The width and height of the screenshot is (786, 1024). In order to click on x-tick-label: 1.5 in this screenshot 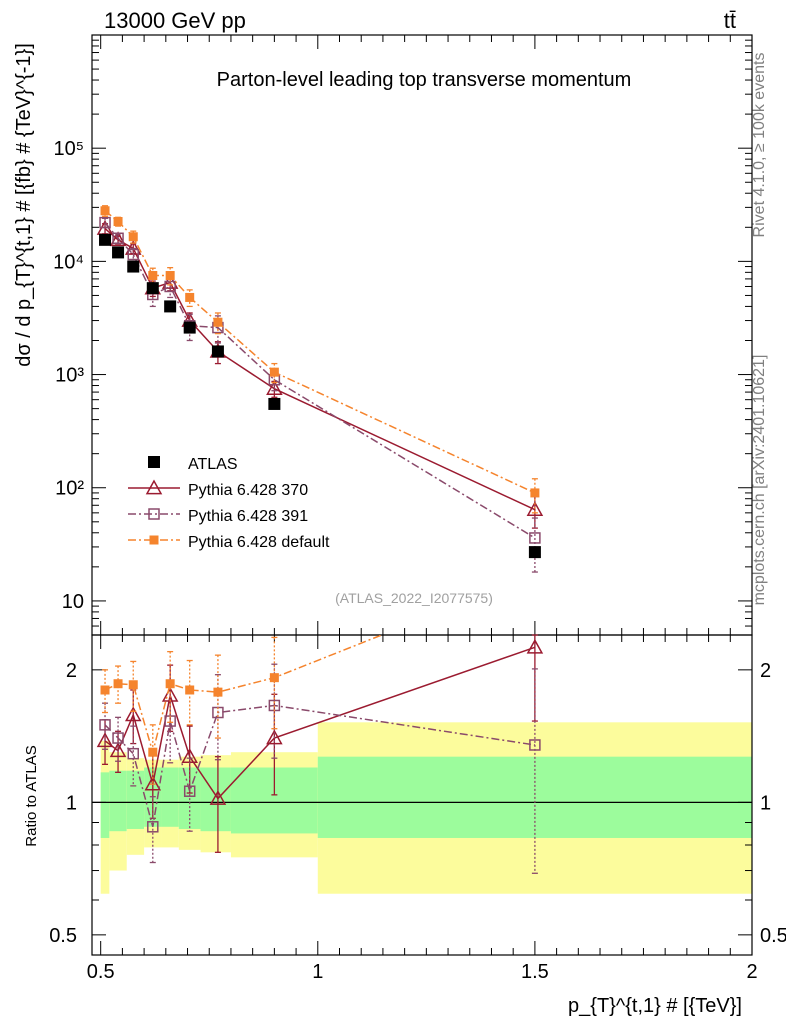, I will do `click(535, 972)`.